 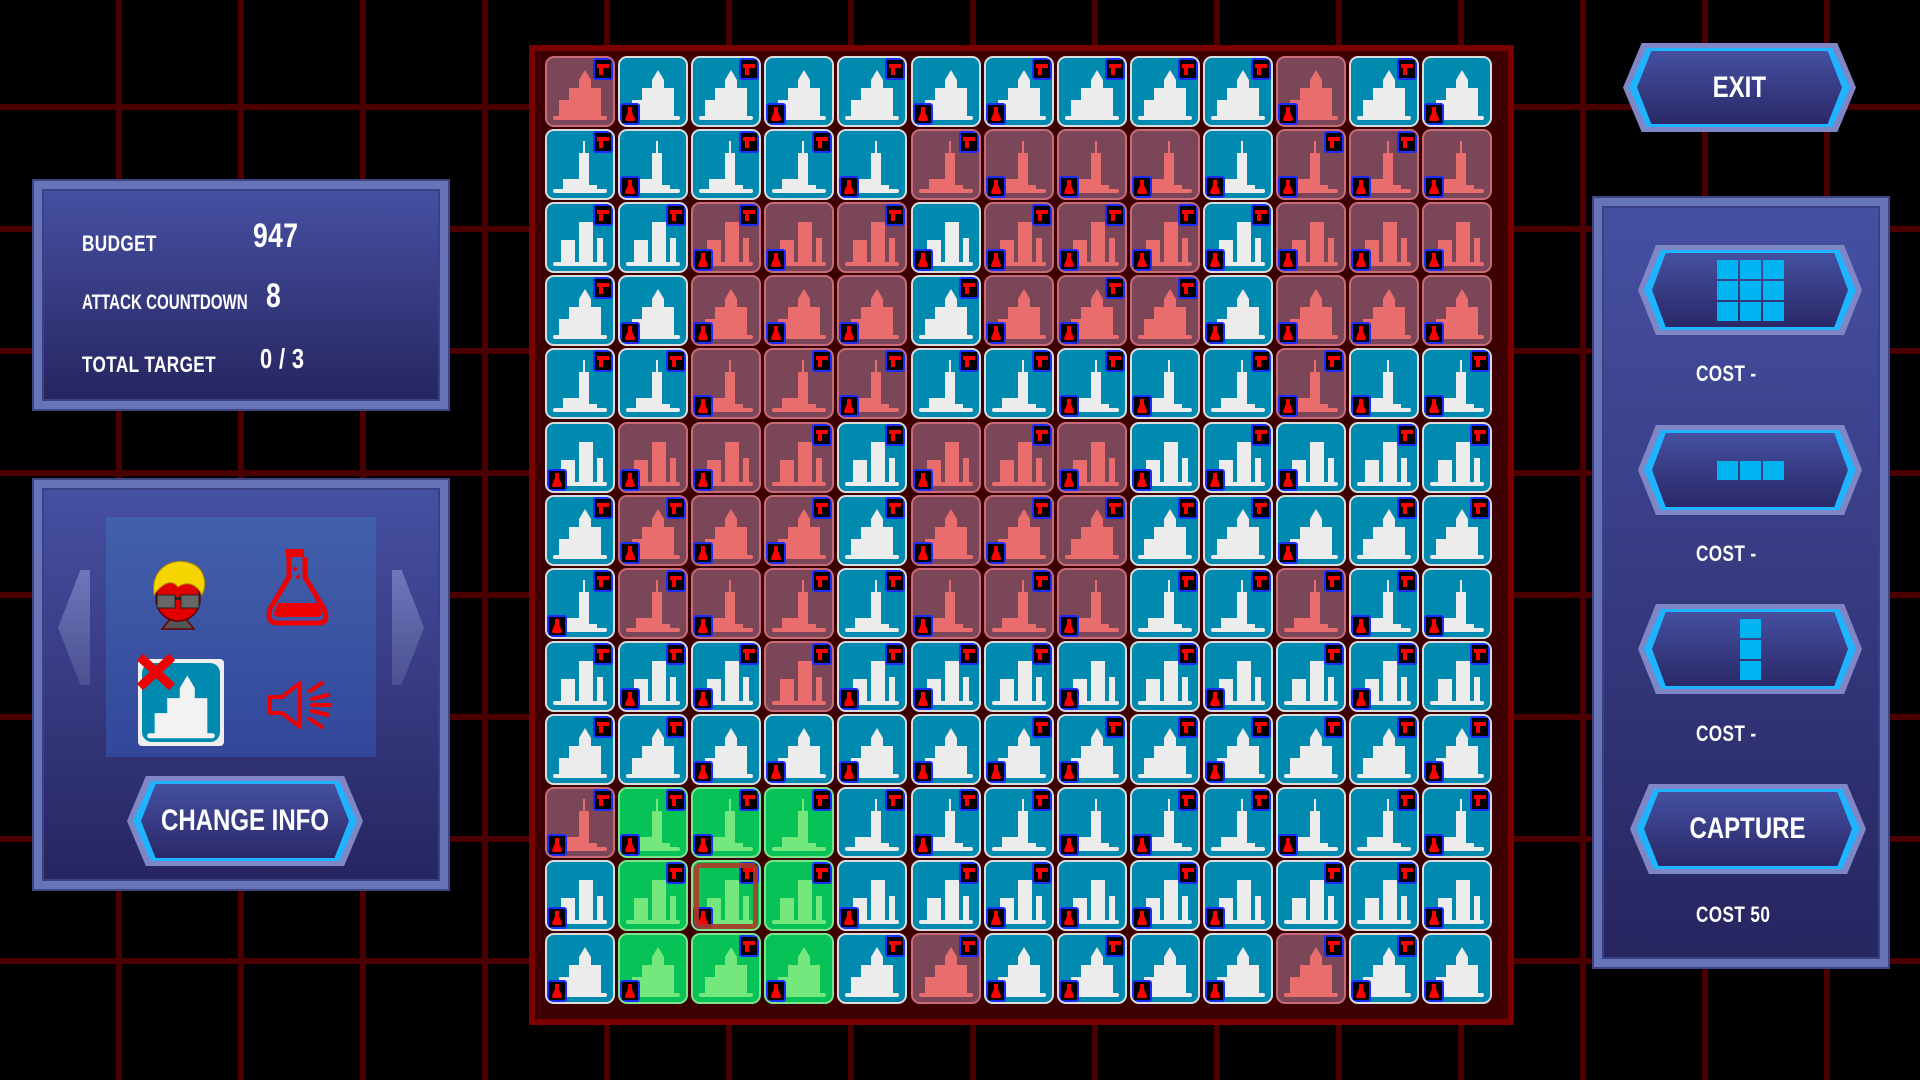 I want to click on next-info-arrow, so click(x=408, y=627).